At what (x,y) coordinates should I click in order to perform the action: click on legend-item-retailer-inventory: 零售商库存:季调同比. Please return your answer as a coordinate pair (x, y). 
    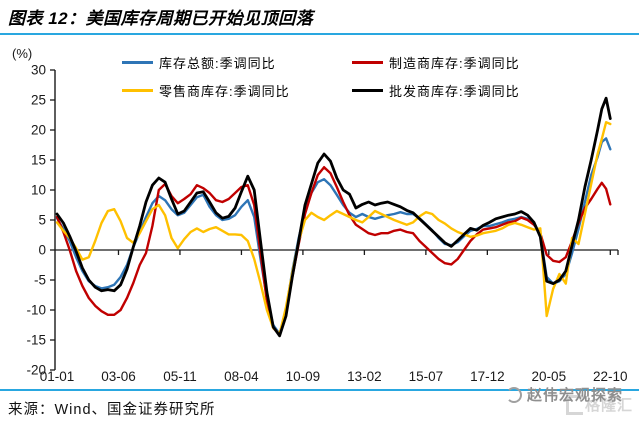
    Looking at the image, I should click on (237, 90).